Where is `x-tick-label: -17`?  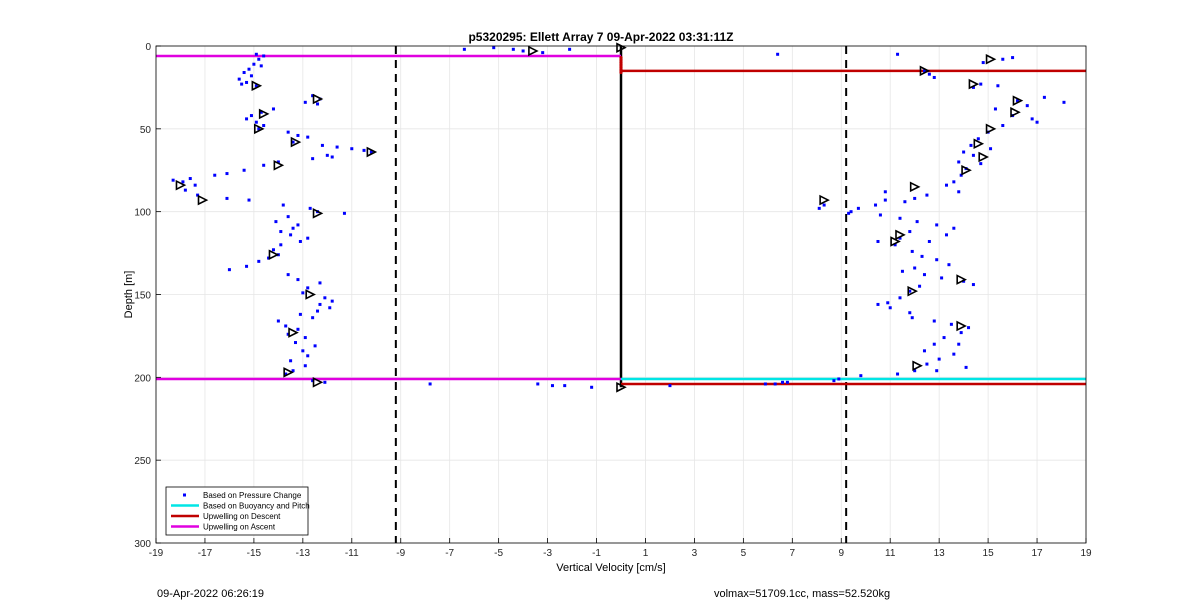 x-tick-label: -17 is located at coordinates (205, 553).